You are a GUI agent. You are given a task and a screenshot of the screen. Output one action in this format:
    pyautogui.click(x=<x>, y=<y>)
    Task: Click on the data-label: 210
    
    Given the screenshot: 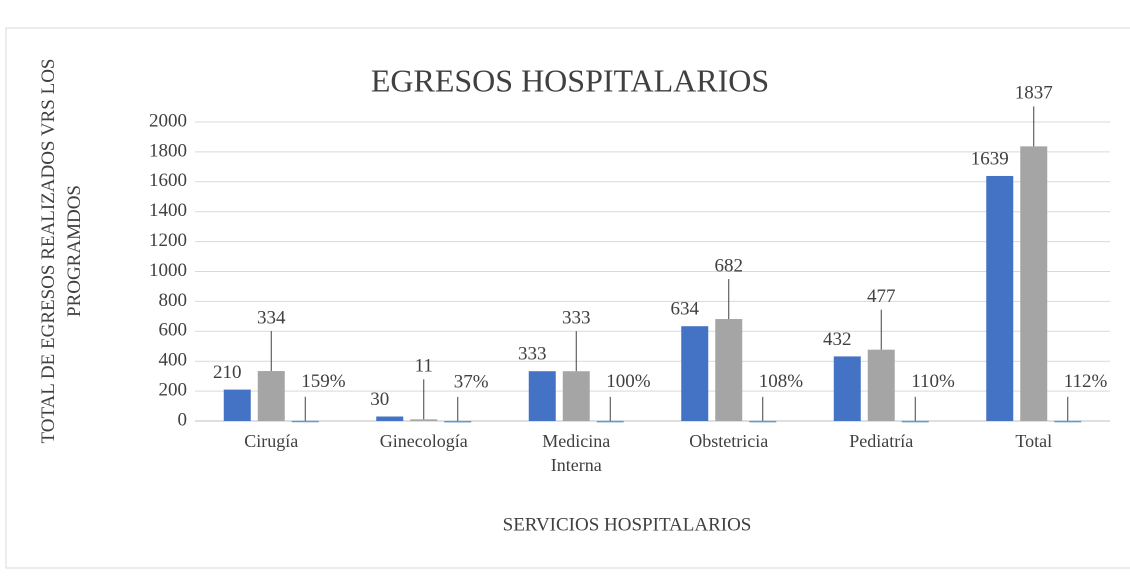 What is the action you would take?
    pyautogui.click(x=227, y=372)
    